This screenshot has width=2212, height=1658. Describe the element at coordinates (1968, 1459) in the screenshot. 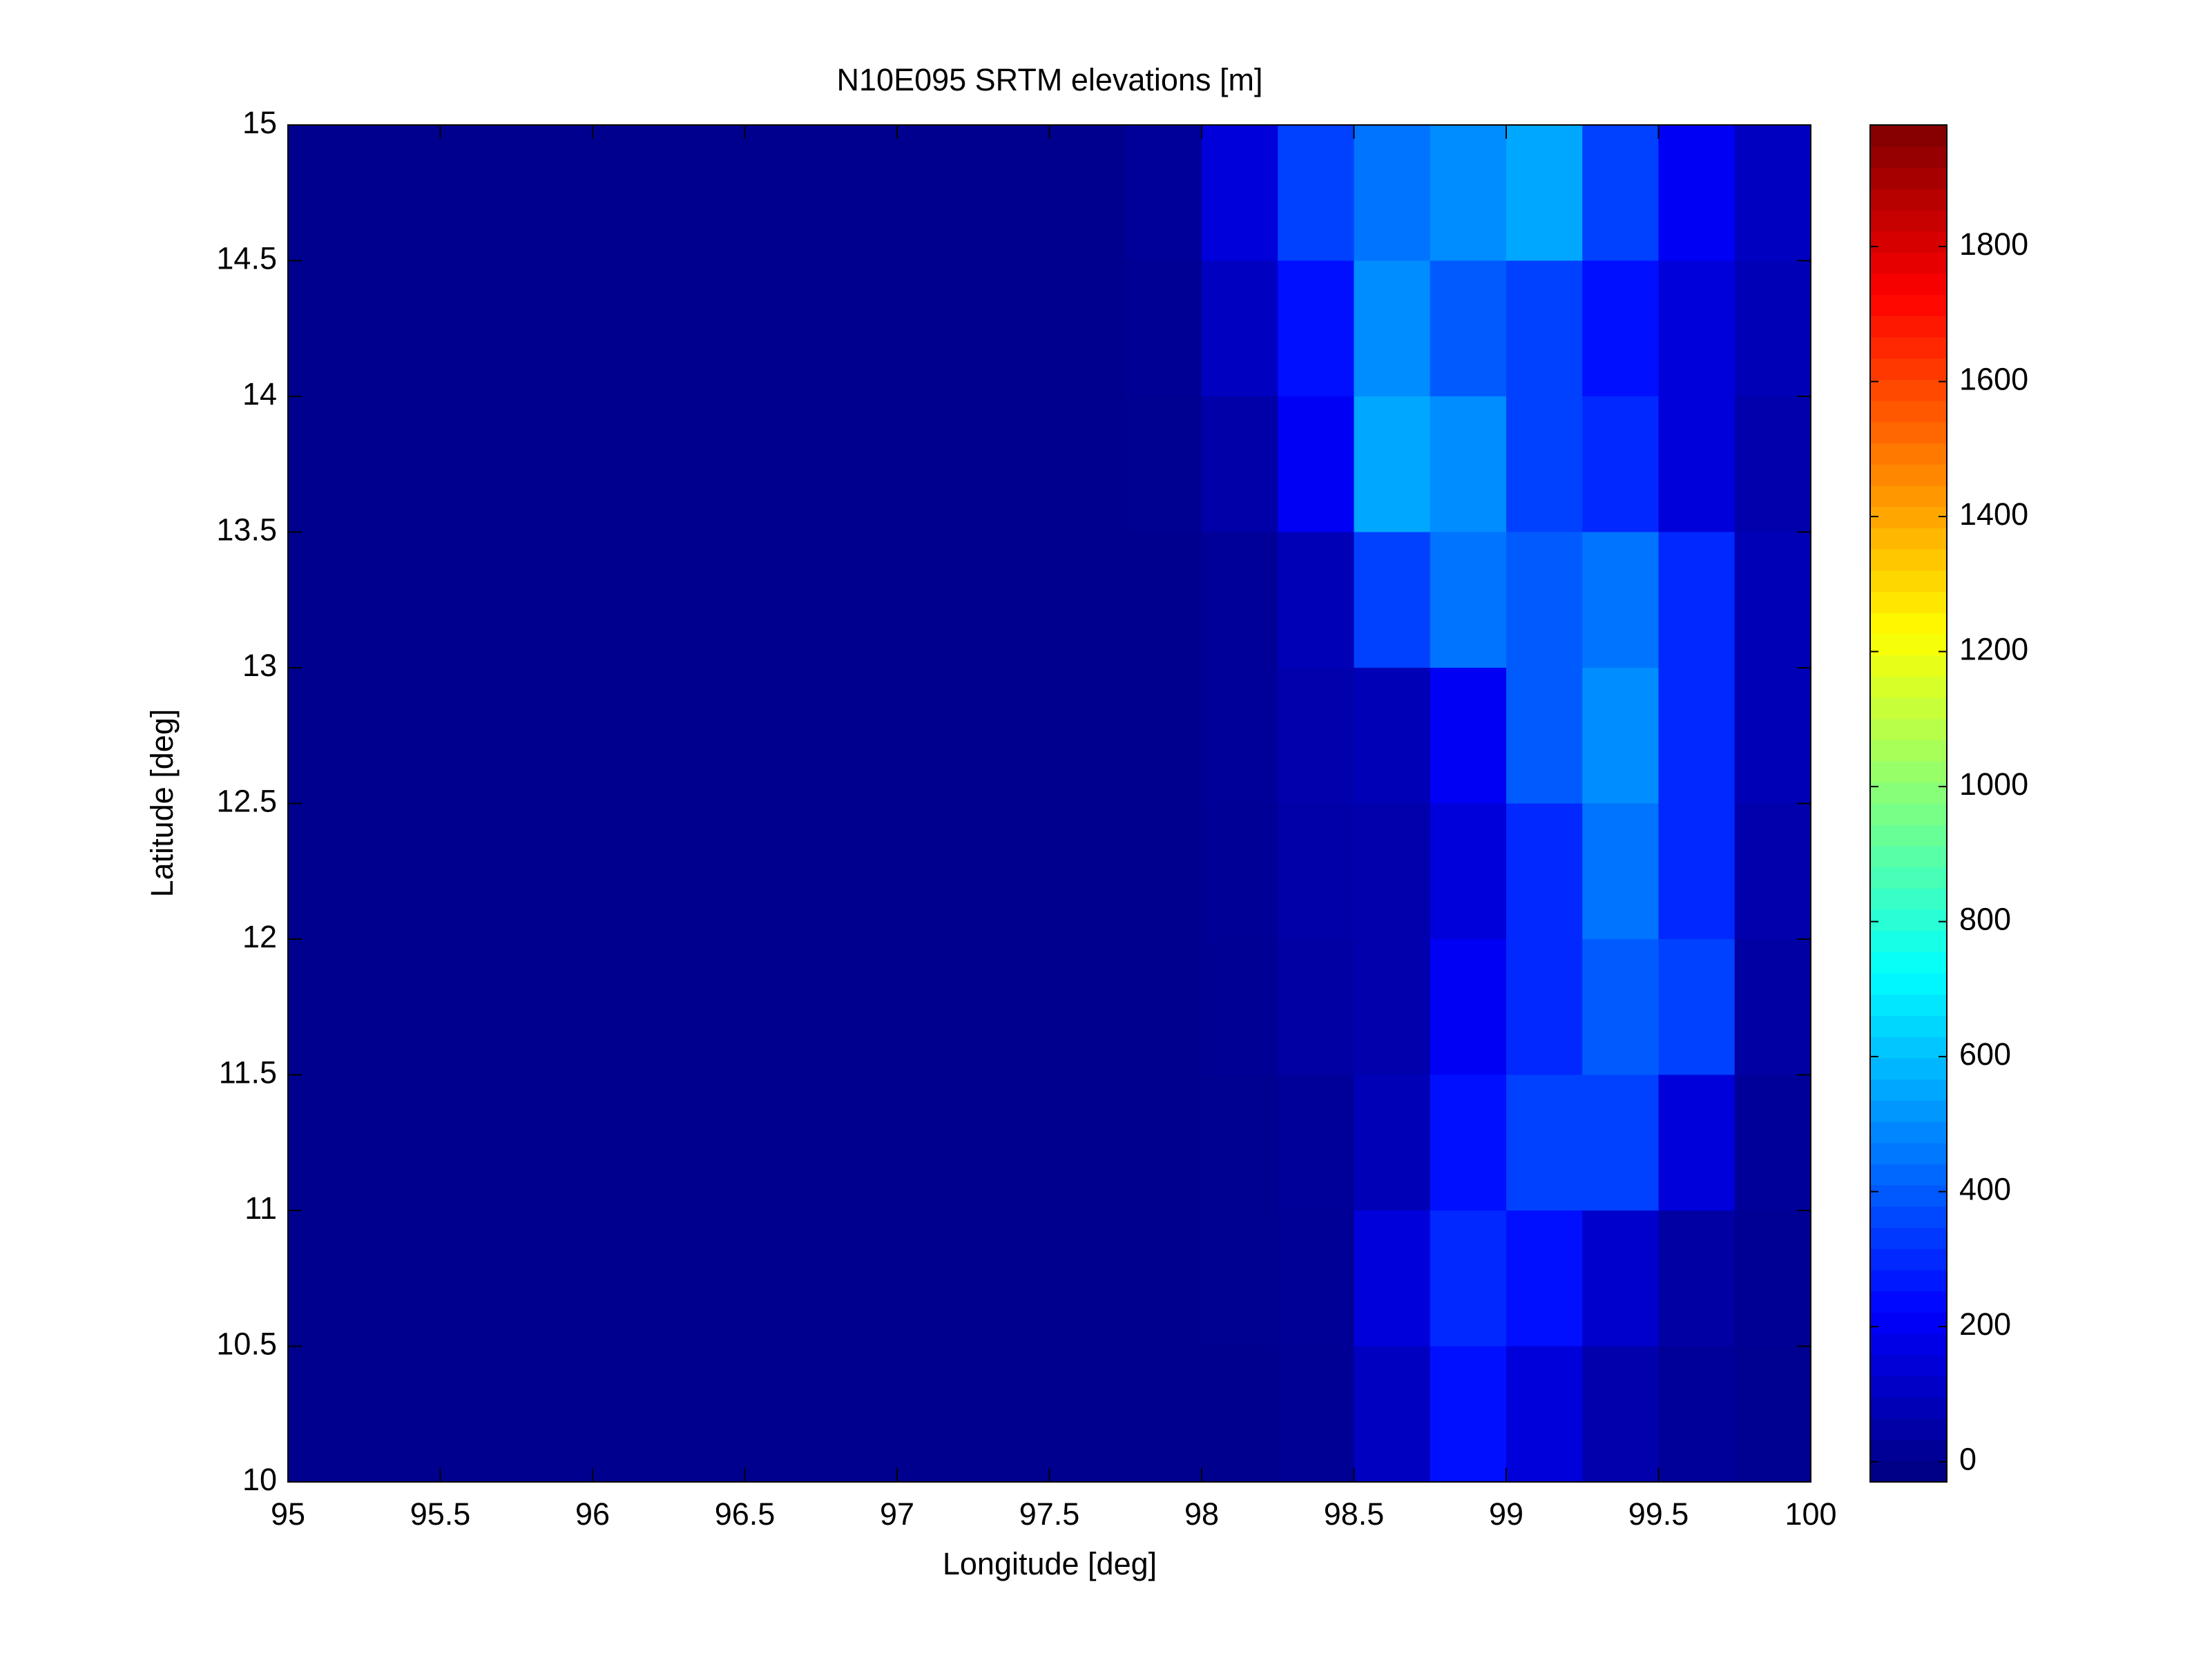

I see `colorbar-tick-label: 0` at that location.